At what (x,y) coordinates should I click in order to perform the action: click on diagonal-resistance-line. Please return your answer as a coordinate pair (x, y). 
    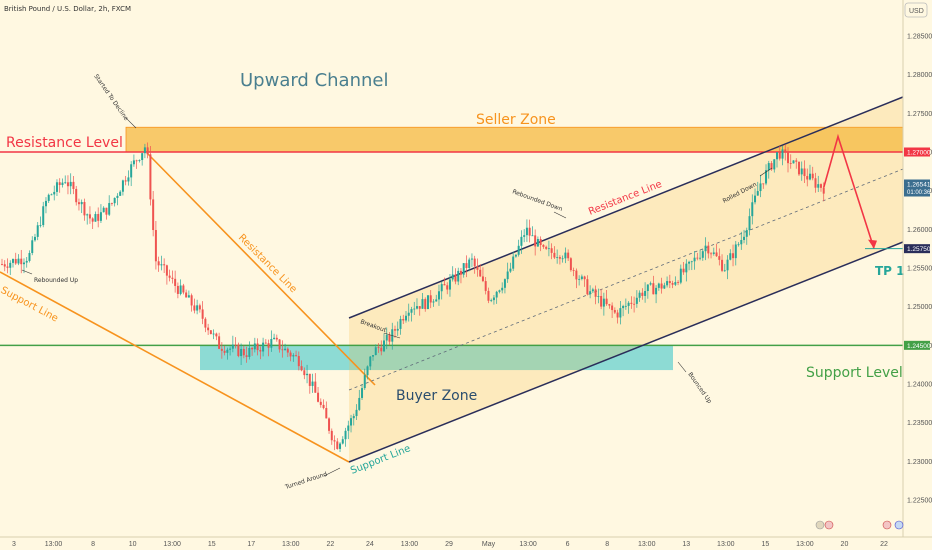
    Looking at the image, I should click on (261, 269).